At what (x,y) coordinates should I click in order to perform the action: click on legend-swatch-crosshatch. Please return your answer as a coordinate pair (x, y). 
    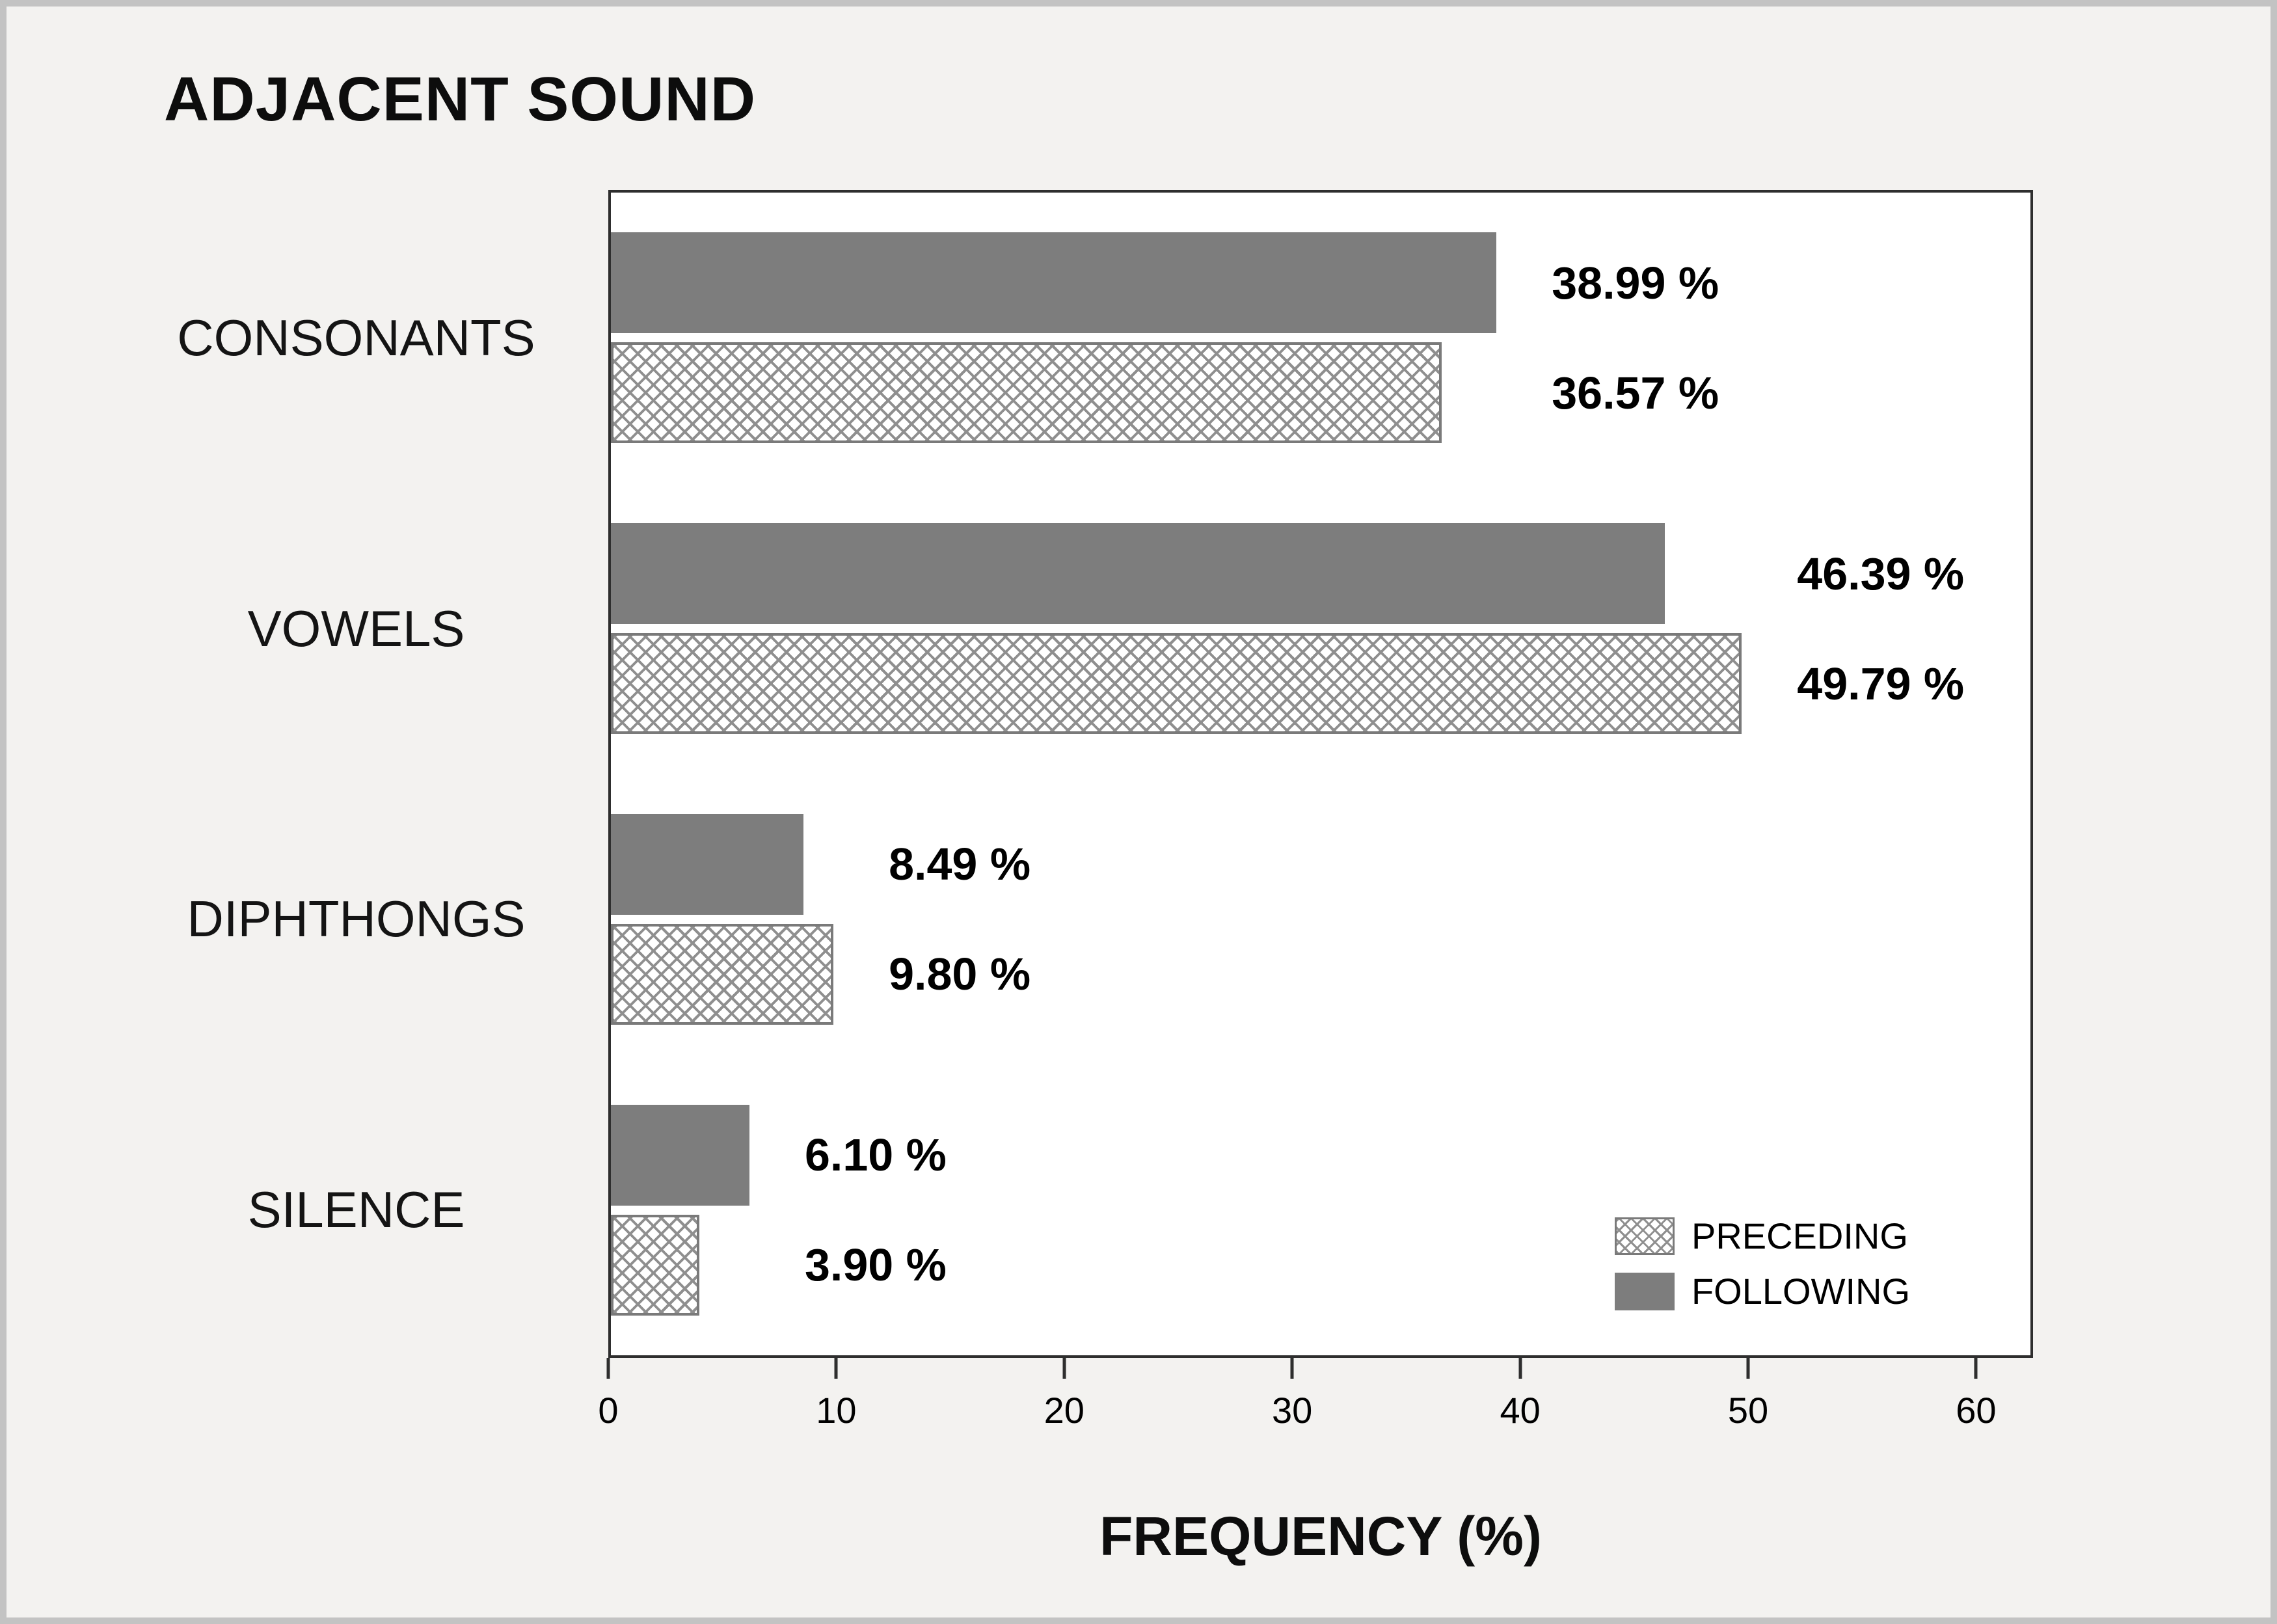
    Looking at the image, I should click on (1644, 1236).